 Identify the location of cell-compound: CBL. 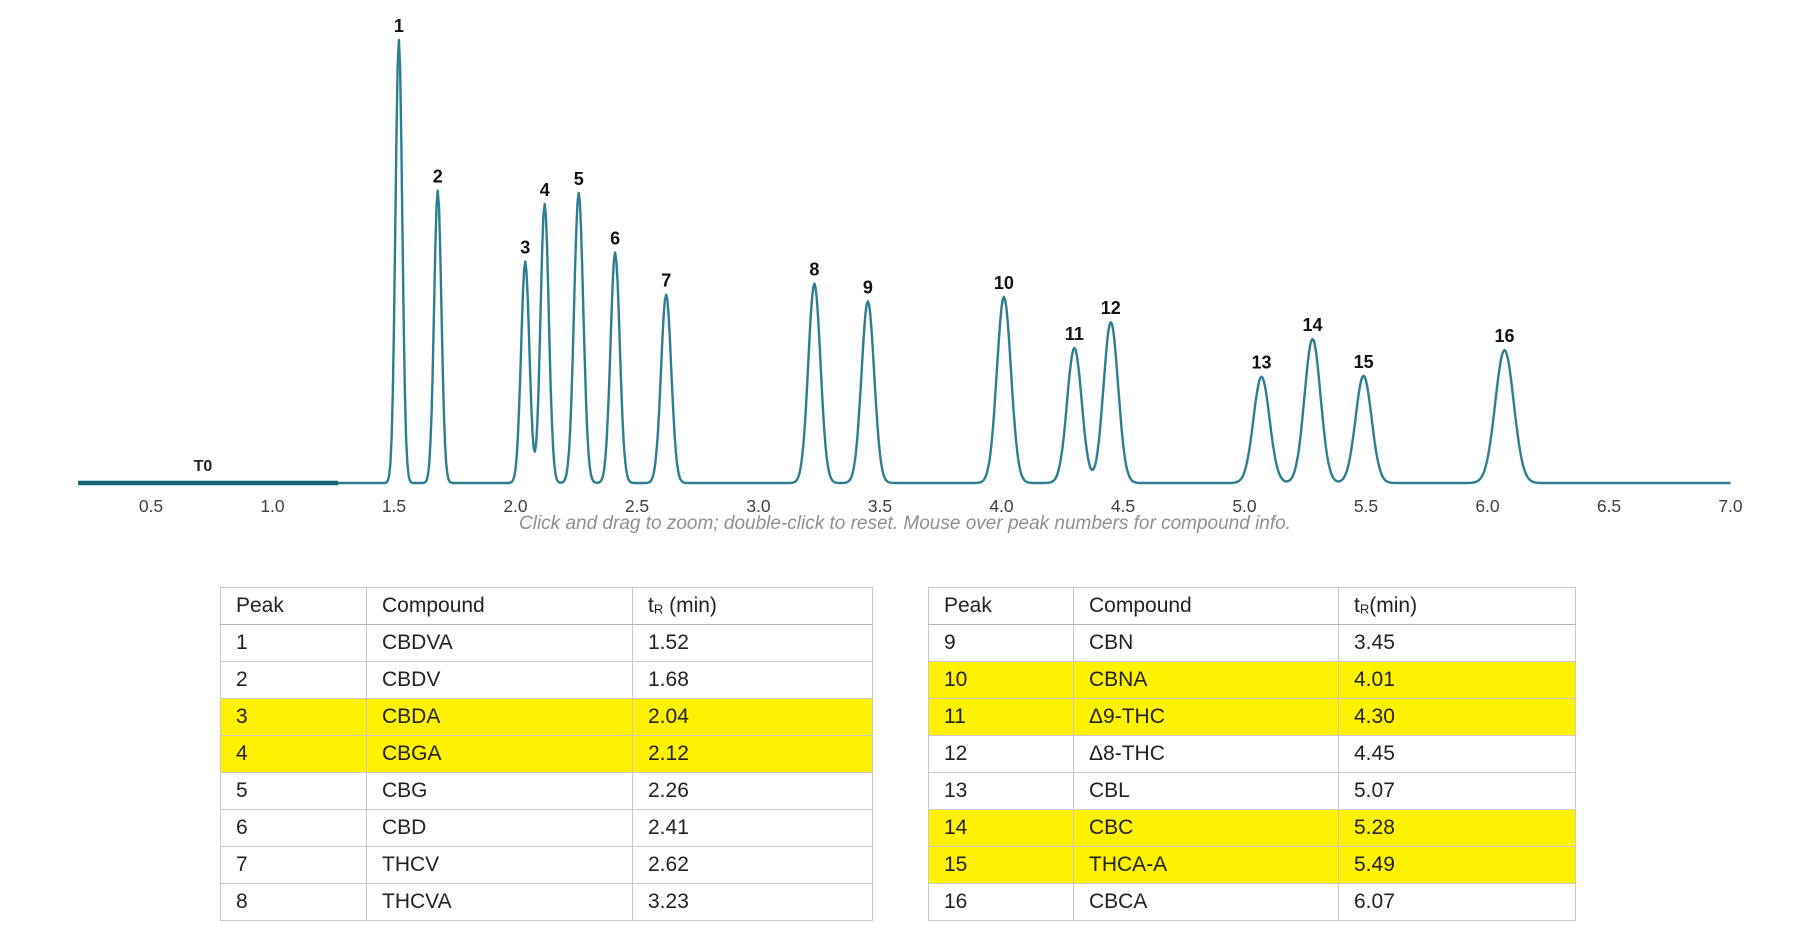
(1206, 791).